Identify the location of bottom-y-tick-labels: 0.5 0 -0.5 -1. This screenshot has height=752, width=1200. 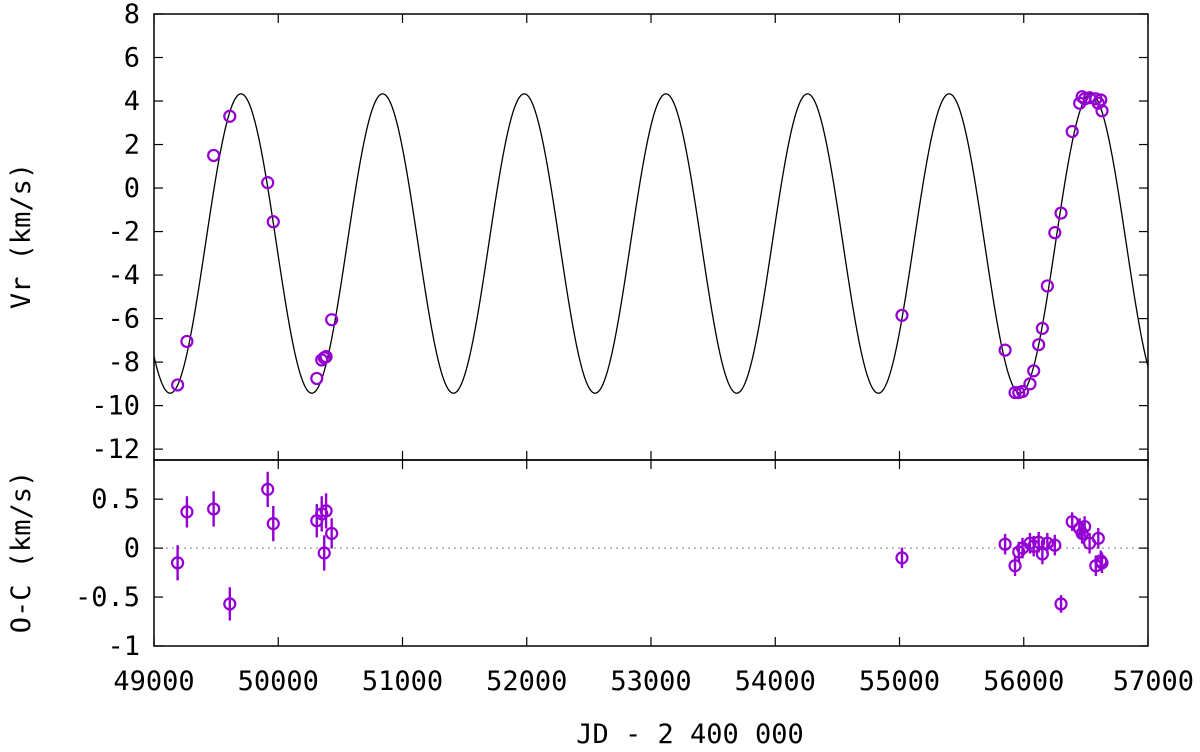
(107, 573).